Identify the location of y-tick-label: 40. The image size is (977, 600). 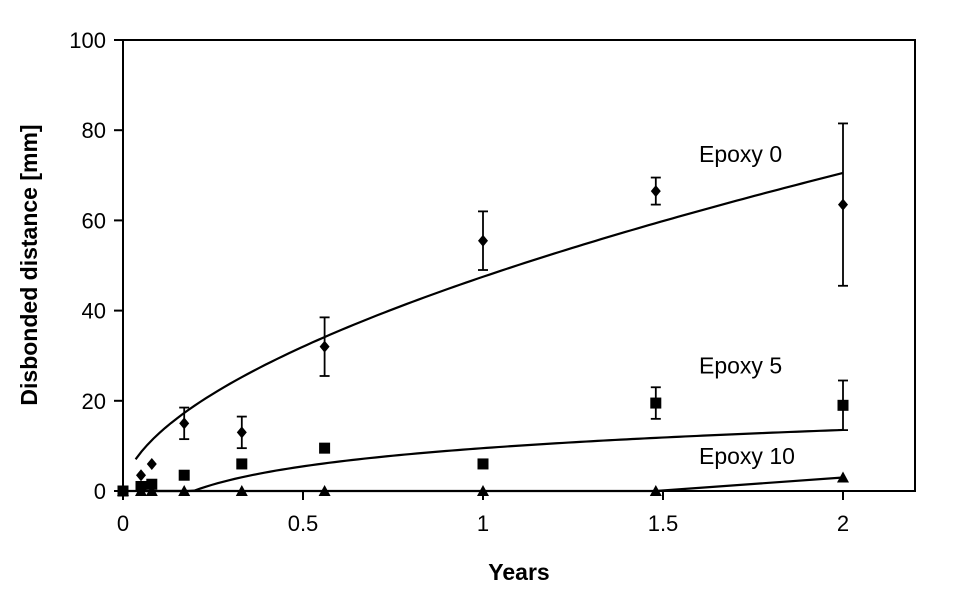
(94, 311).